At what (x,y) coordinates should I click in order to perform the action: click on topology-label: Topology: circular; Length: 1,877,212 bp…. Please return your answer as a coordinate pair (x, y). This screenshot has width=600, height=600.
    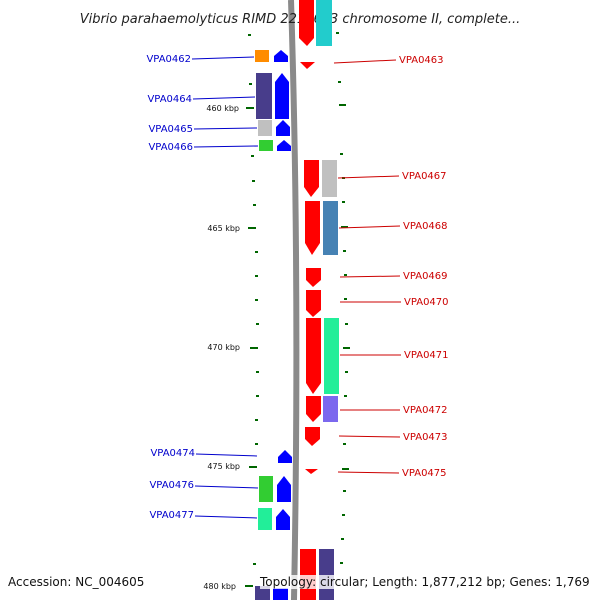
    Looking at the image, I should click on (425, 582).